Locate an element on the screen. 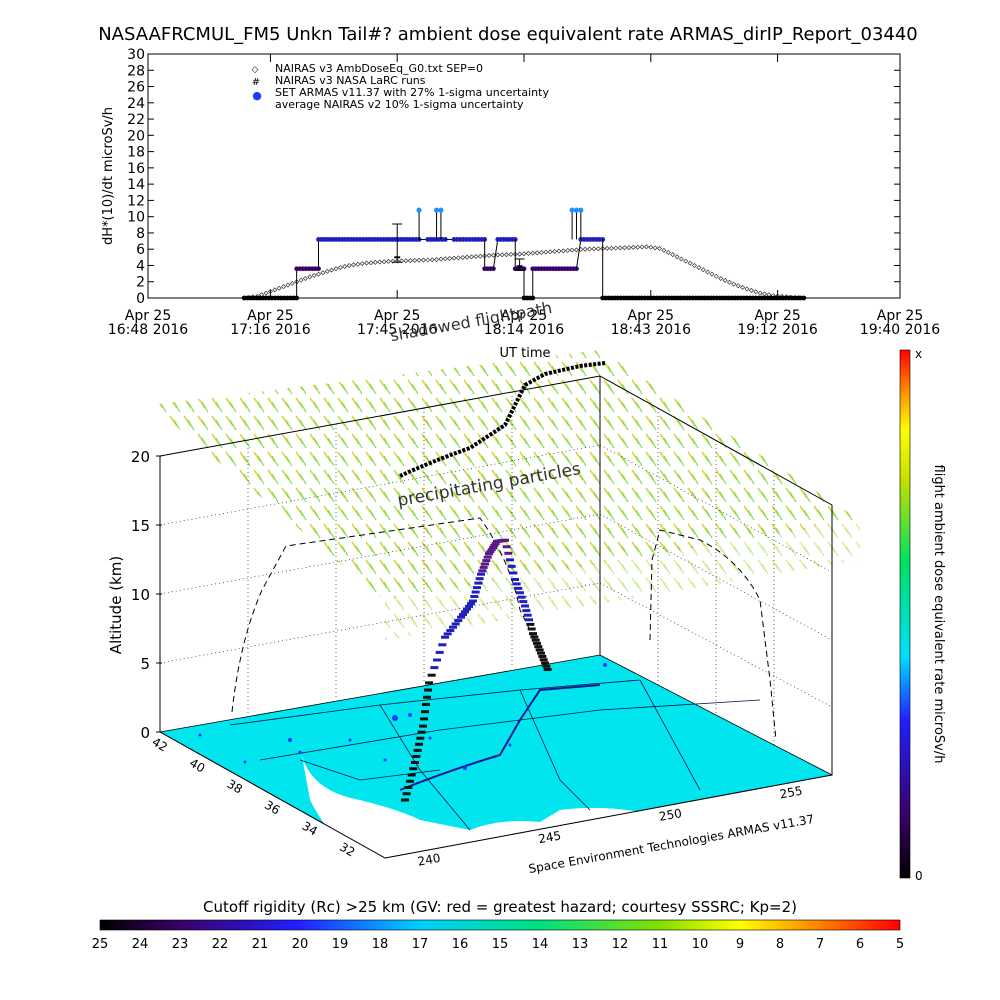  y-tick-label: 0 is located at coordinates (140, 299).